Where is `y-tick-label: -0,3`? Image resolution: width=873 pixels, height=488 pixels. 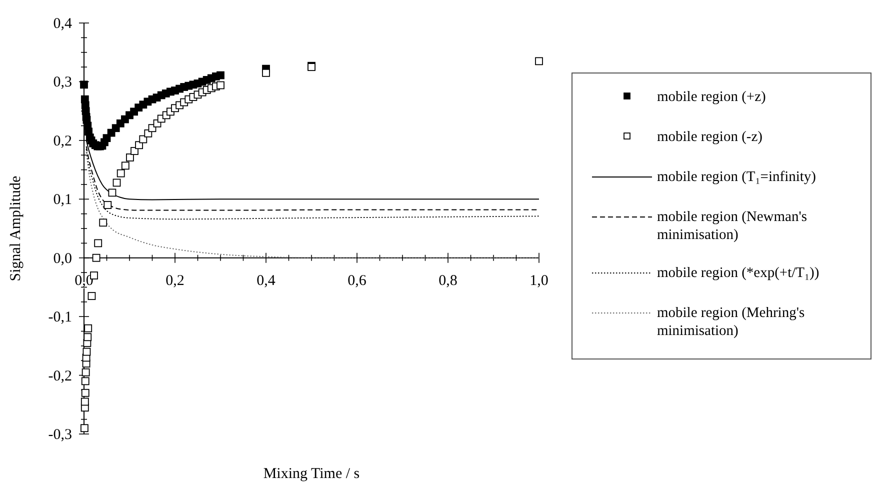 y-tick-label: -0,3 is located at coordinates (60, 435).